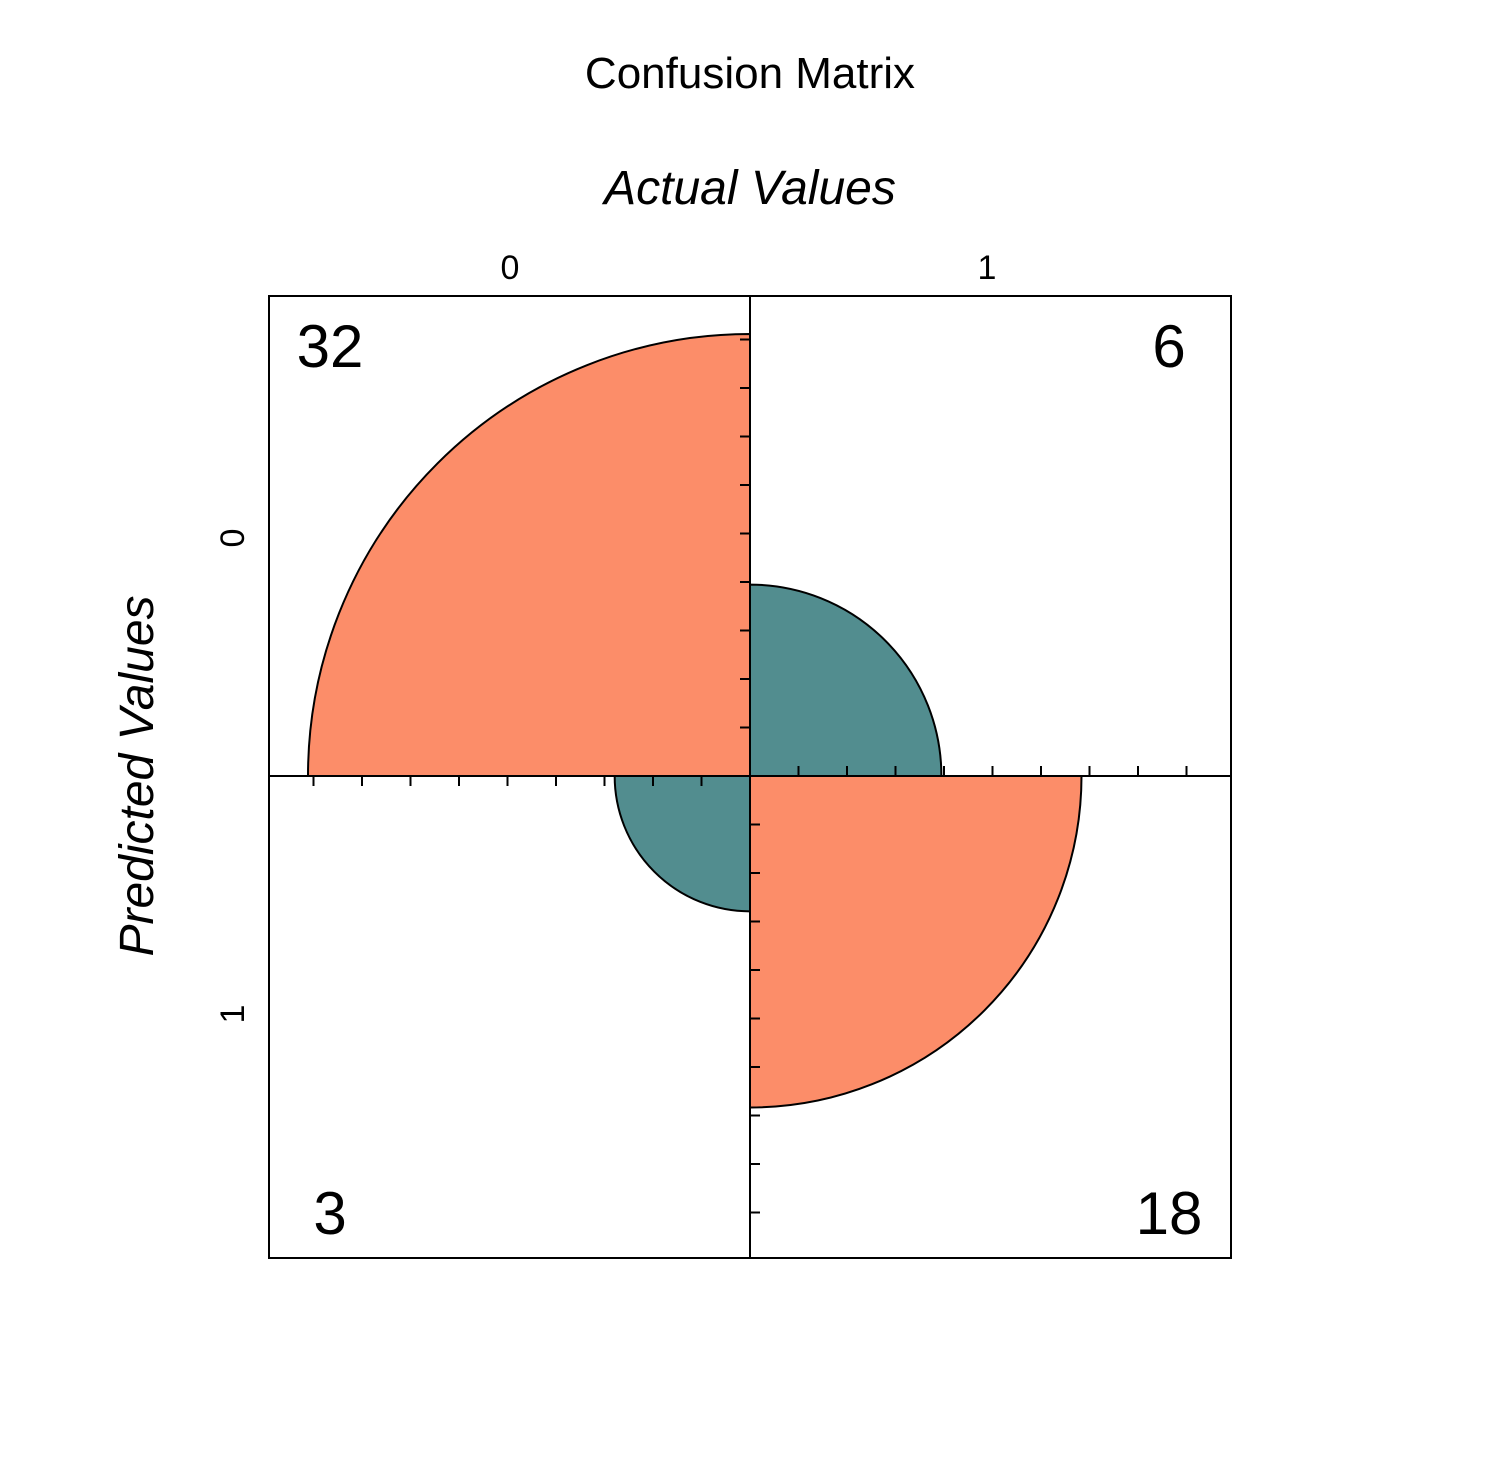 This screenshot has width=1500, height=1458. Describe the element at coordinates (330, 346) in the screenshot. I see `count-top-left: 32` at that location.